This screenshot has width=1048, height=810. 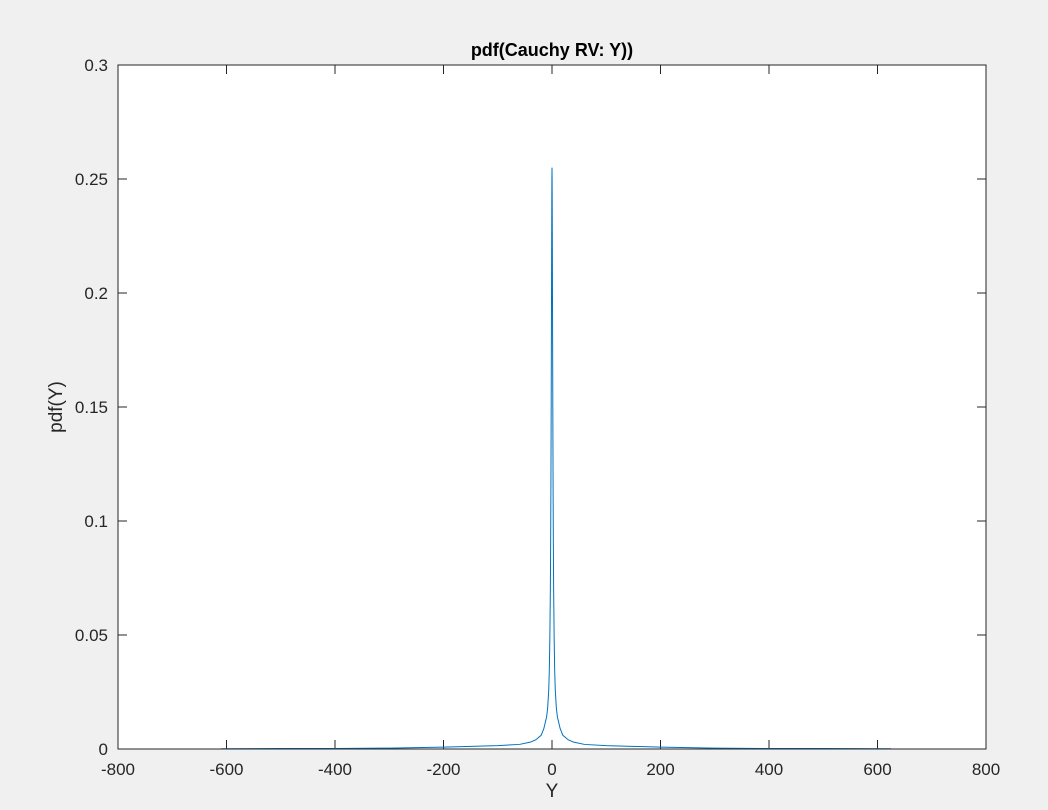 I want to click on x-axis-label: Y, so click(x=552, y=791).